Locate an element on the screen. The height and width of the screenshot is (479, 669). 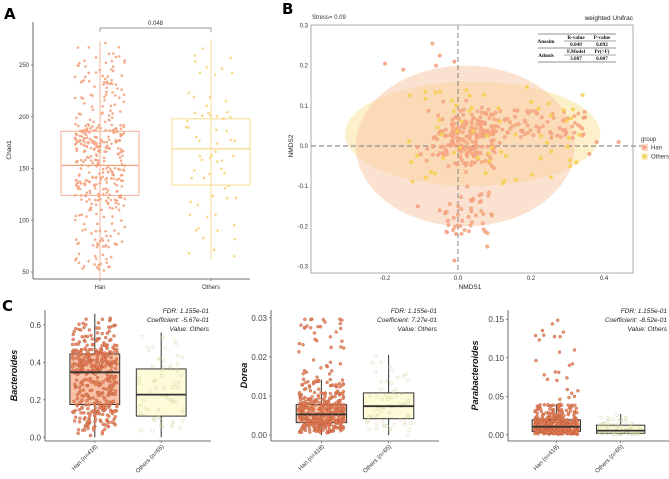
stress-annotation: Stress= 0.09 is located at coordinates (329, 18).